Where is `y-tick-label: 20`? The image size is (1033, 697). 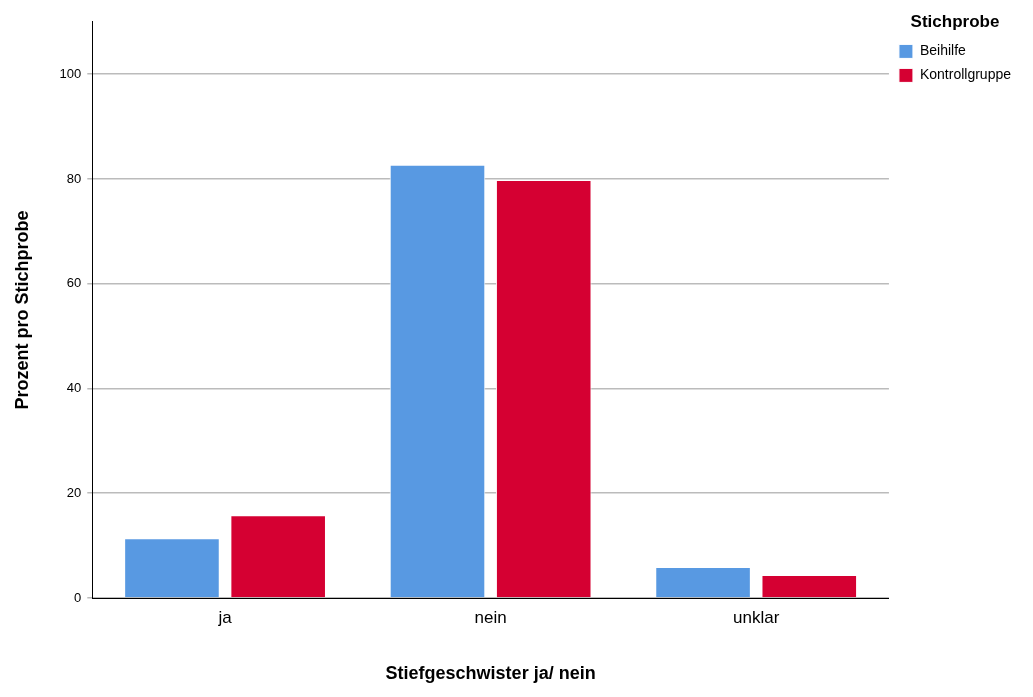
y-tick-label: 20 is located at coordinates (74, 492).